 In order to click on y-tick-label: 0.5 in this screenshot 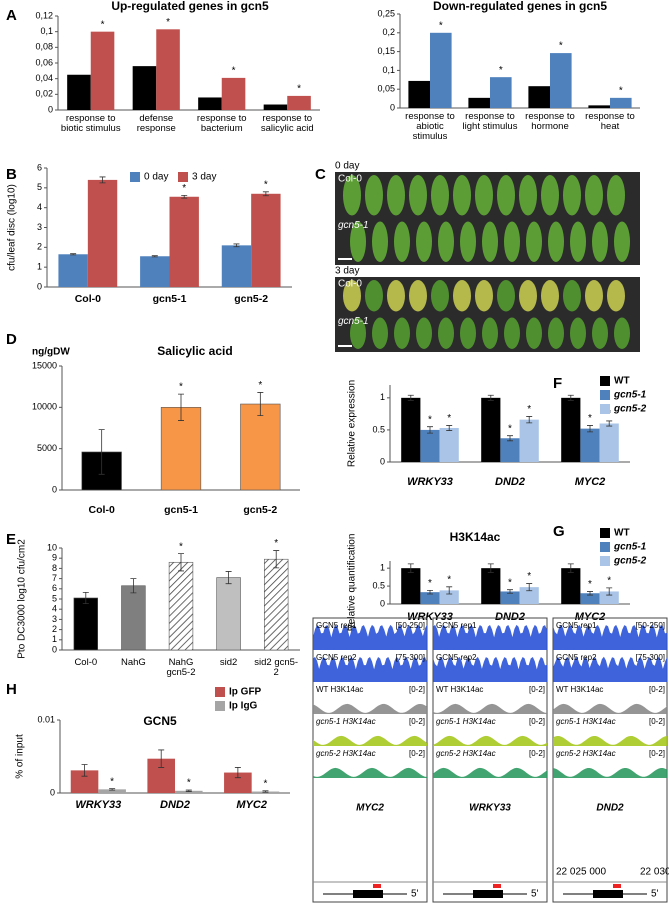, I will do `click(378, 429)`.